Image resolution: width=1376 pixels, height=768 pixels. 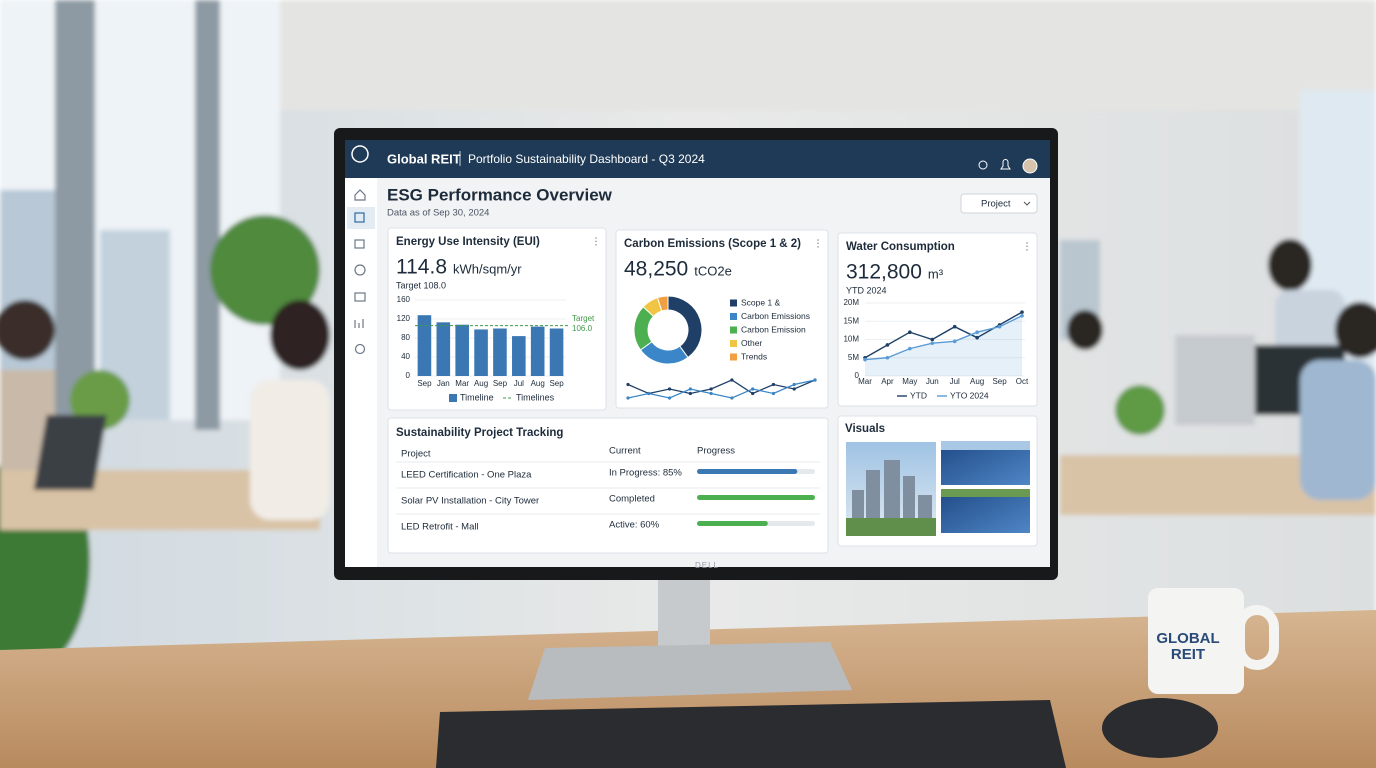 I want to click on legend-label: Timeline, so click(x=477, y=397).